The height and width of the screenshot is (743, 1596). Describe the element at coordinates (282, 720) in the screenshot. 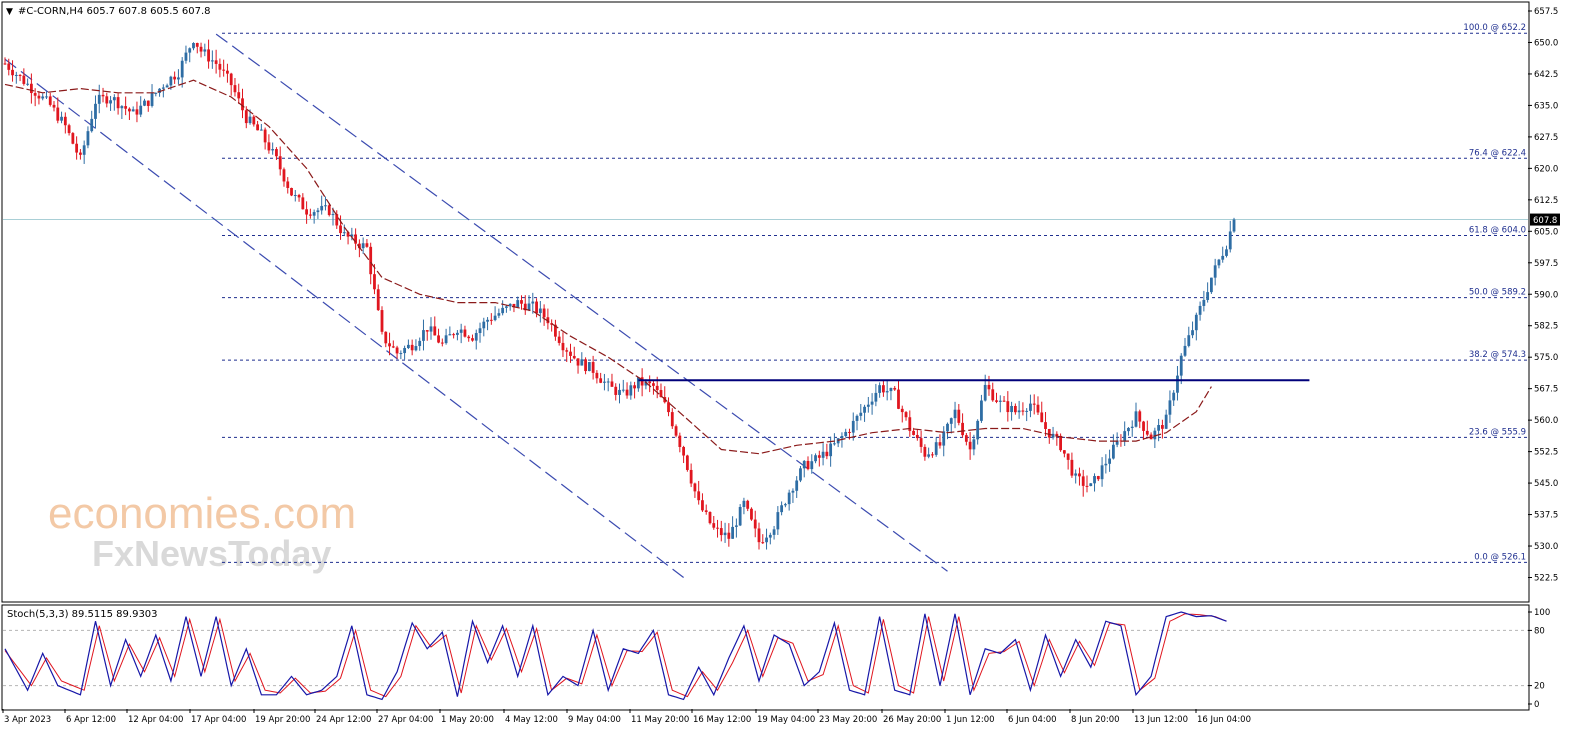

I see `x-tick-label: 19 Apr 20:00` at that location.